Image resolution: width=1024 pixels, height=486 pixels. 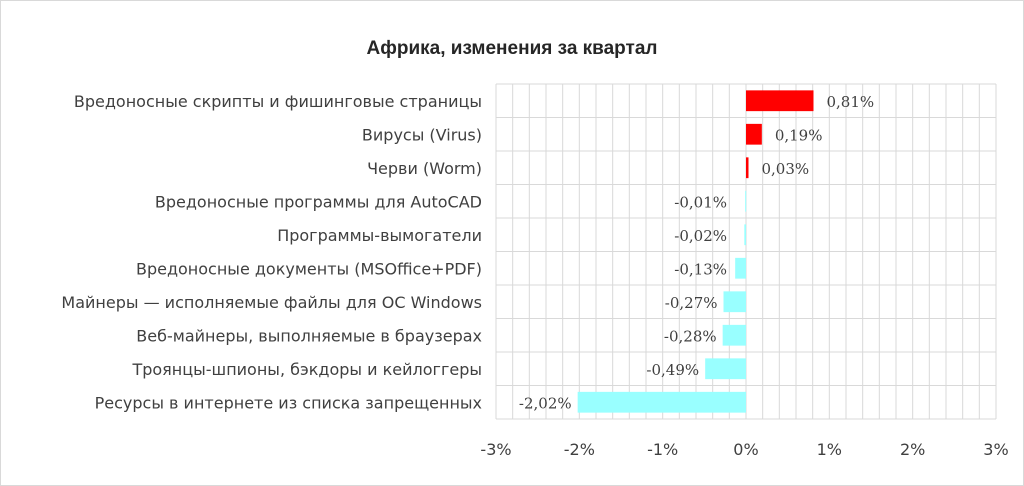 I want to click on category-label: Вредоносные программы для AutoCAD, so click(x=318, y=201).